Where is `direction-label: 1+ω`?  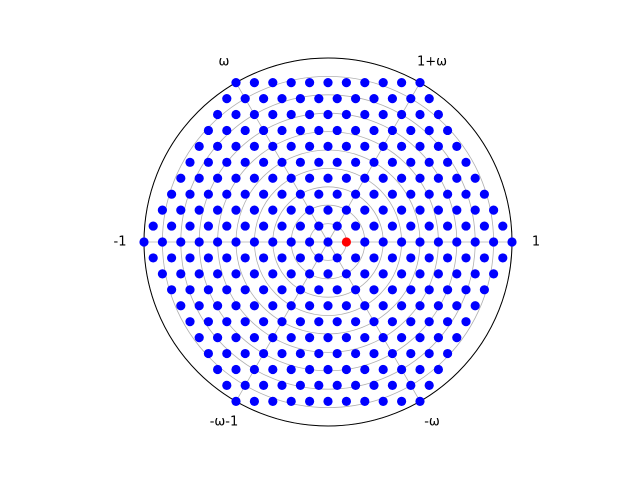
direction-label: 1+ω is located at coordinates (432, 61).